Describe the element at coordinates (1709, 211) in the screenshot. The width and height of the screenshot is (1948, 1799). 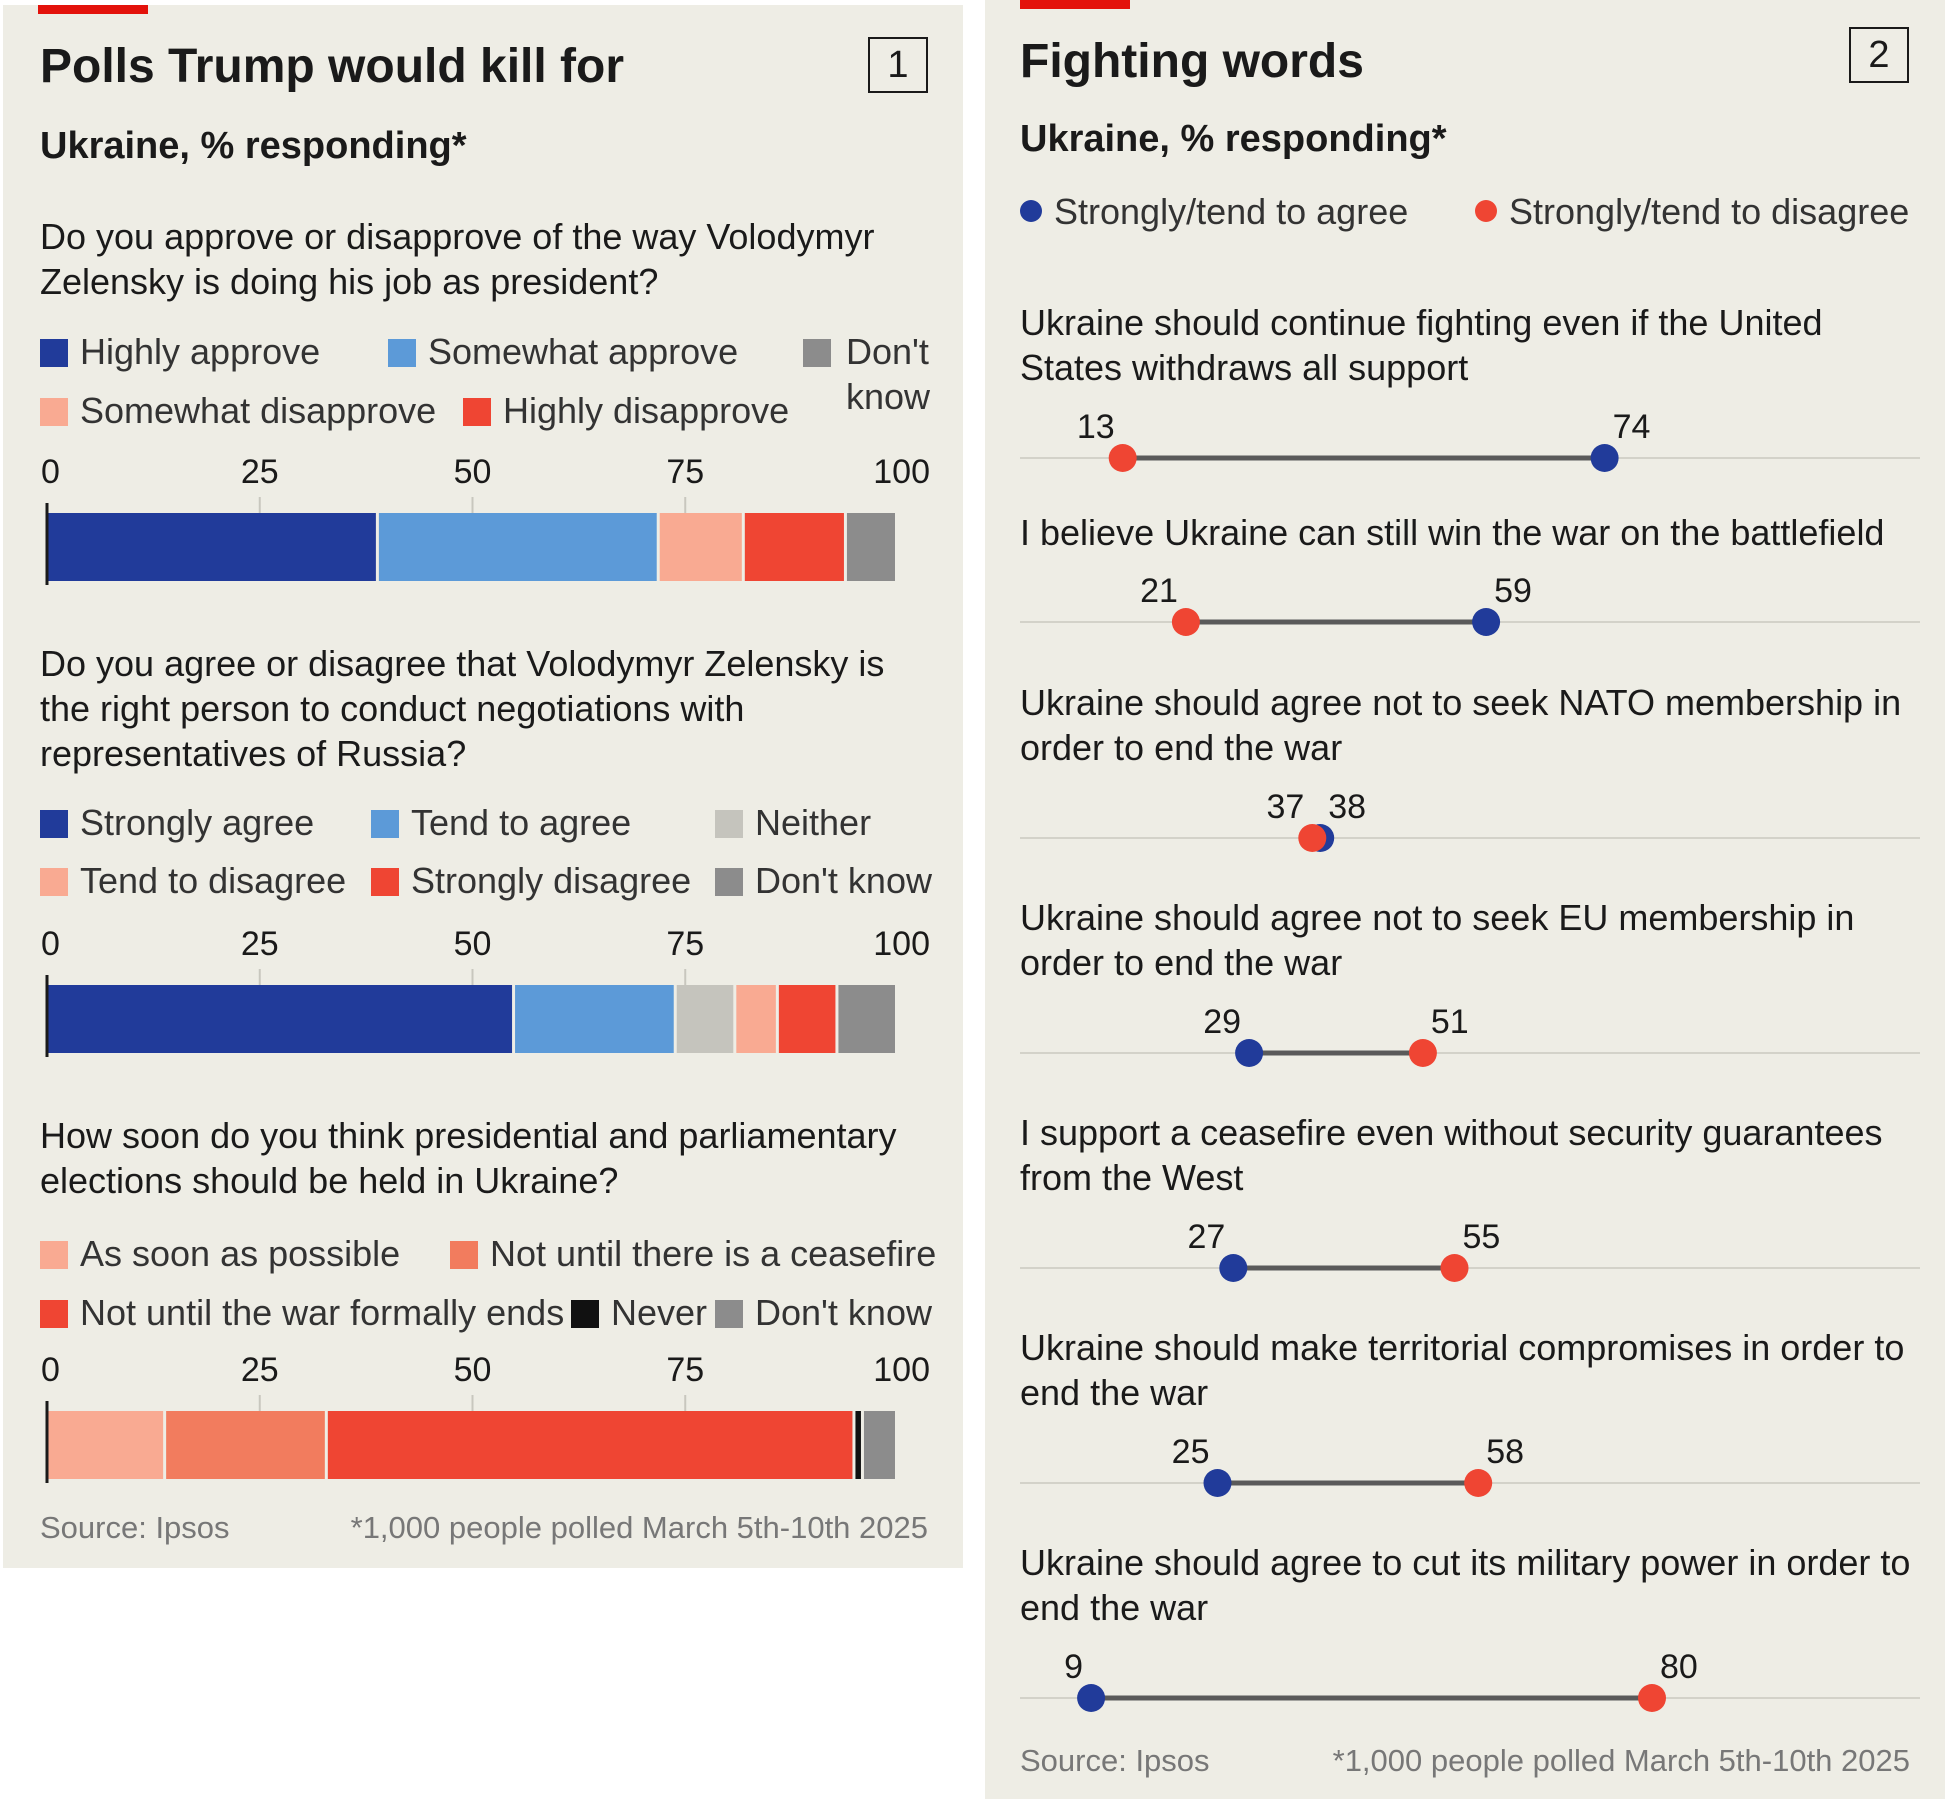
I see `legend-label: Strongly/tend to disagree` at that location.